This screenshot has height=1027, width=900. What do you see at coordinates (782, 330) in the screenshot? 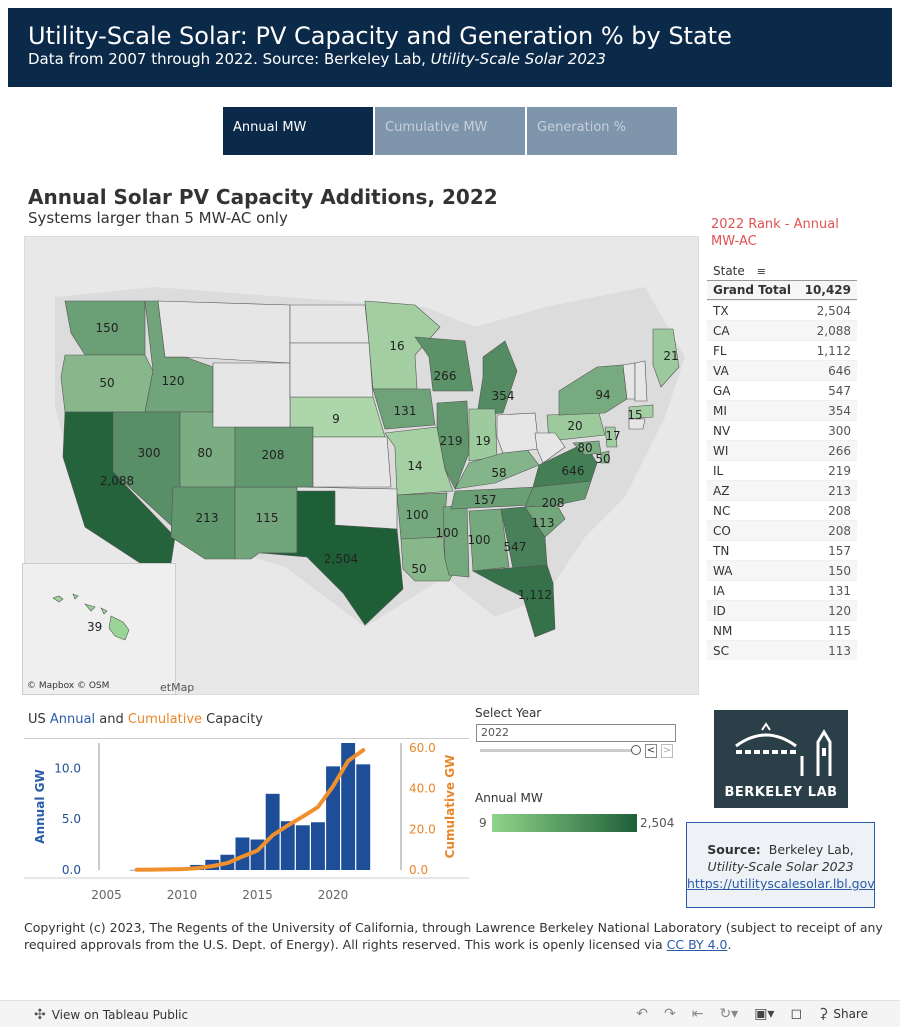
I see `rank-row-ca: CA 2,088` at bounding box center [782, 330].